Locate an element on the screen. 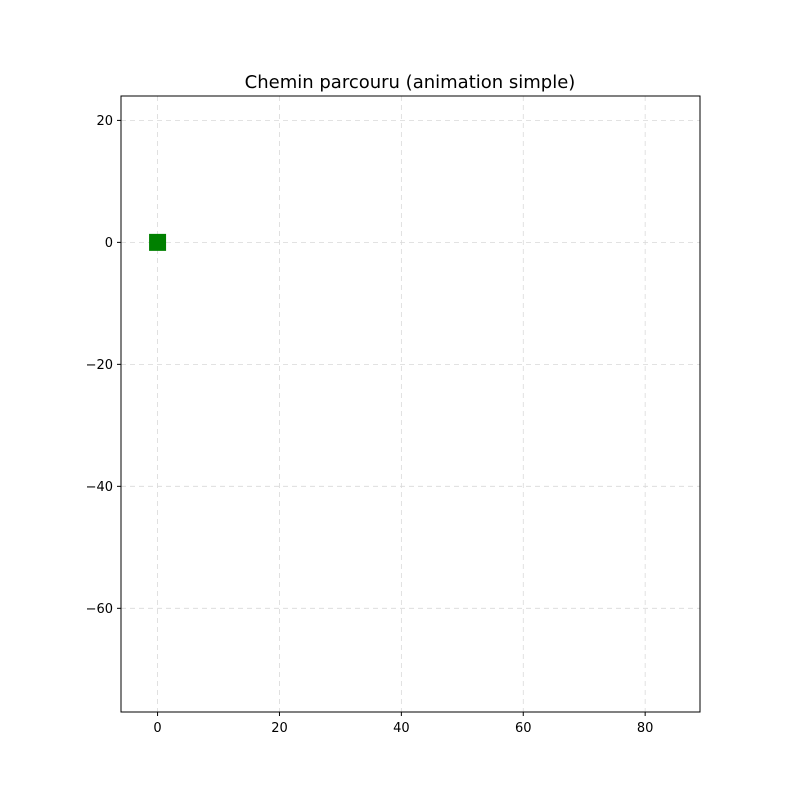 Image resolution: width=800 pixels, height=800 pixels. path-position-marker is located at coordinates (158, 242).